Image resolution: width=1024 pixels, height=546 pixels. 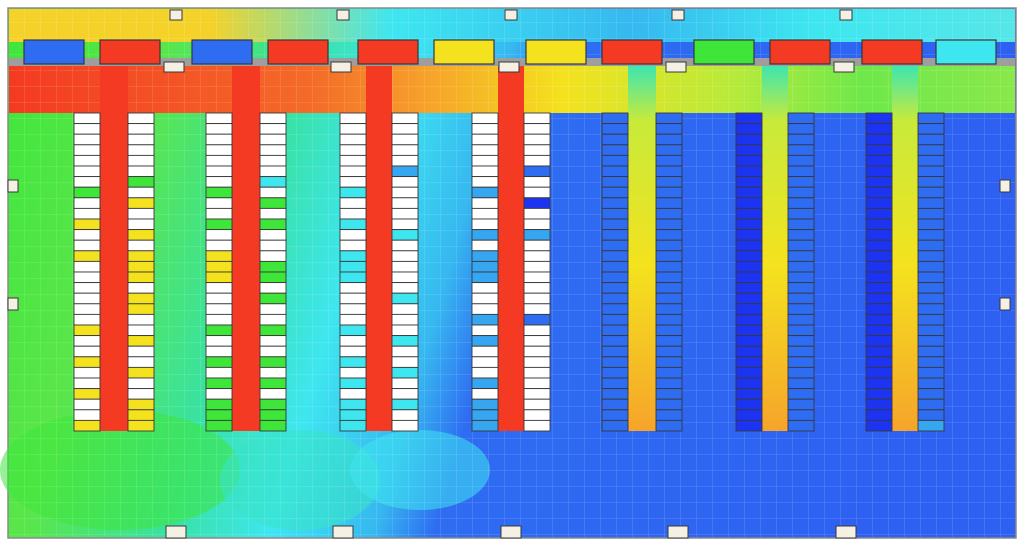 I want to click on floor-vent, so click(x=343, y=532).